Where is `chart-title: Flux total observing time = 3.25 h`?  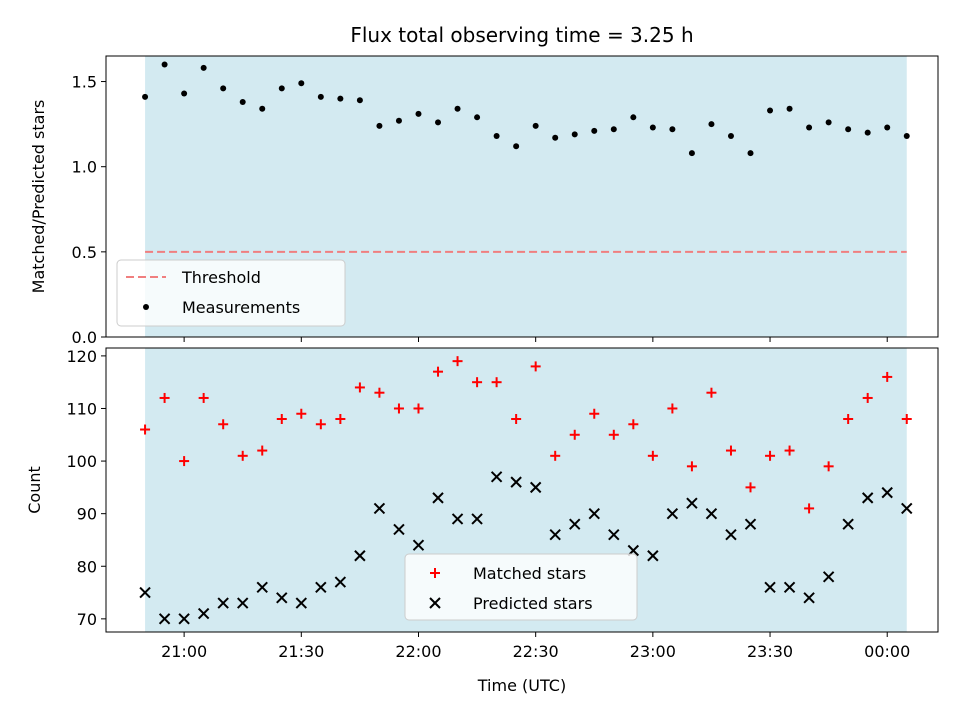
chart-title: Flux total observing time = 3.25 h is located at coordinates (521, 35).